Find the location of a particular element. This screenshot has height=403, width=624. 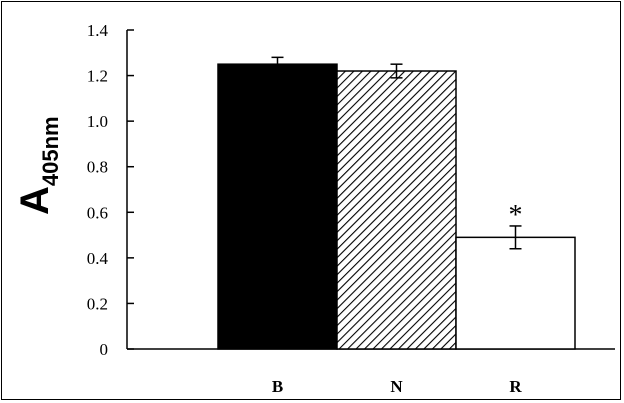

y-tick-label: 1.0 is located at coordinates (97, 121).